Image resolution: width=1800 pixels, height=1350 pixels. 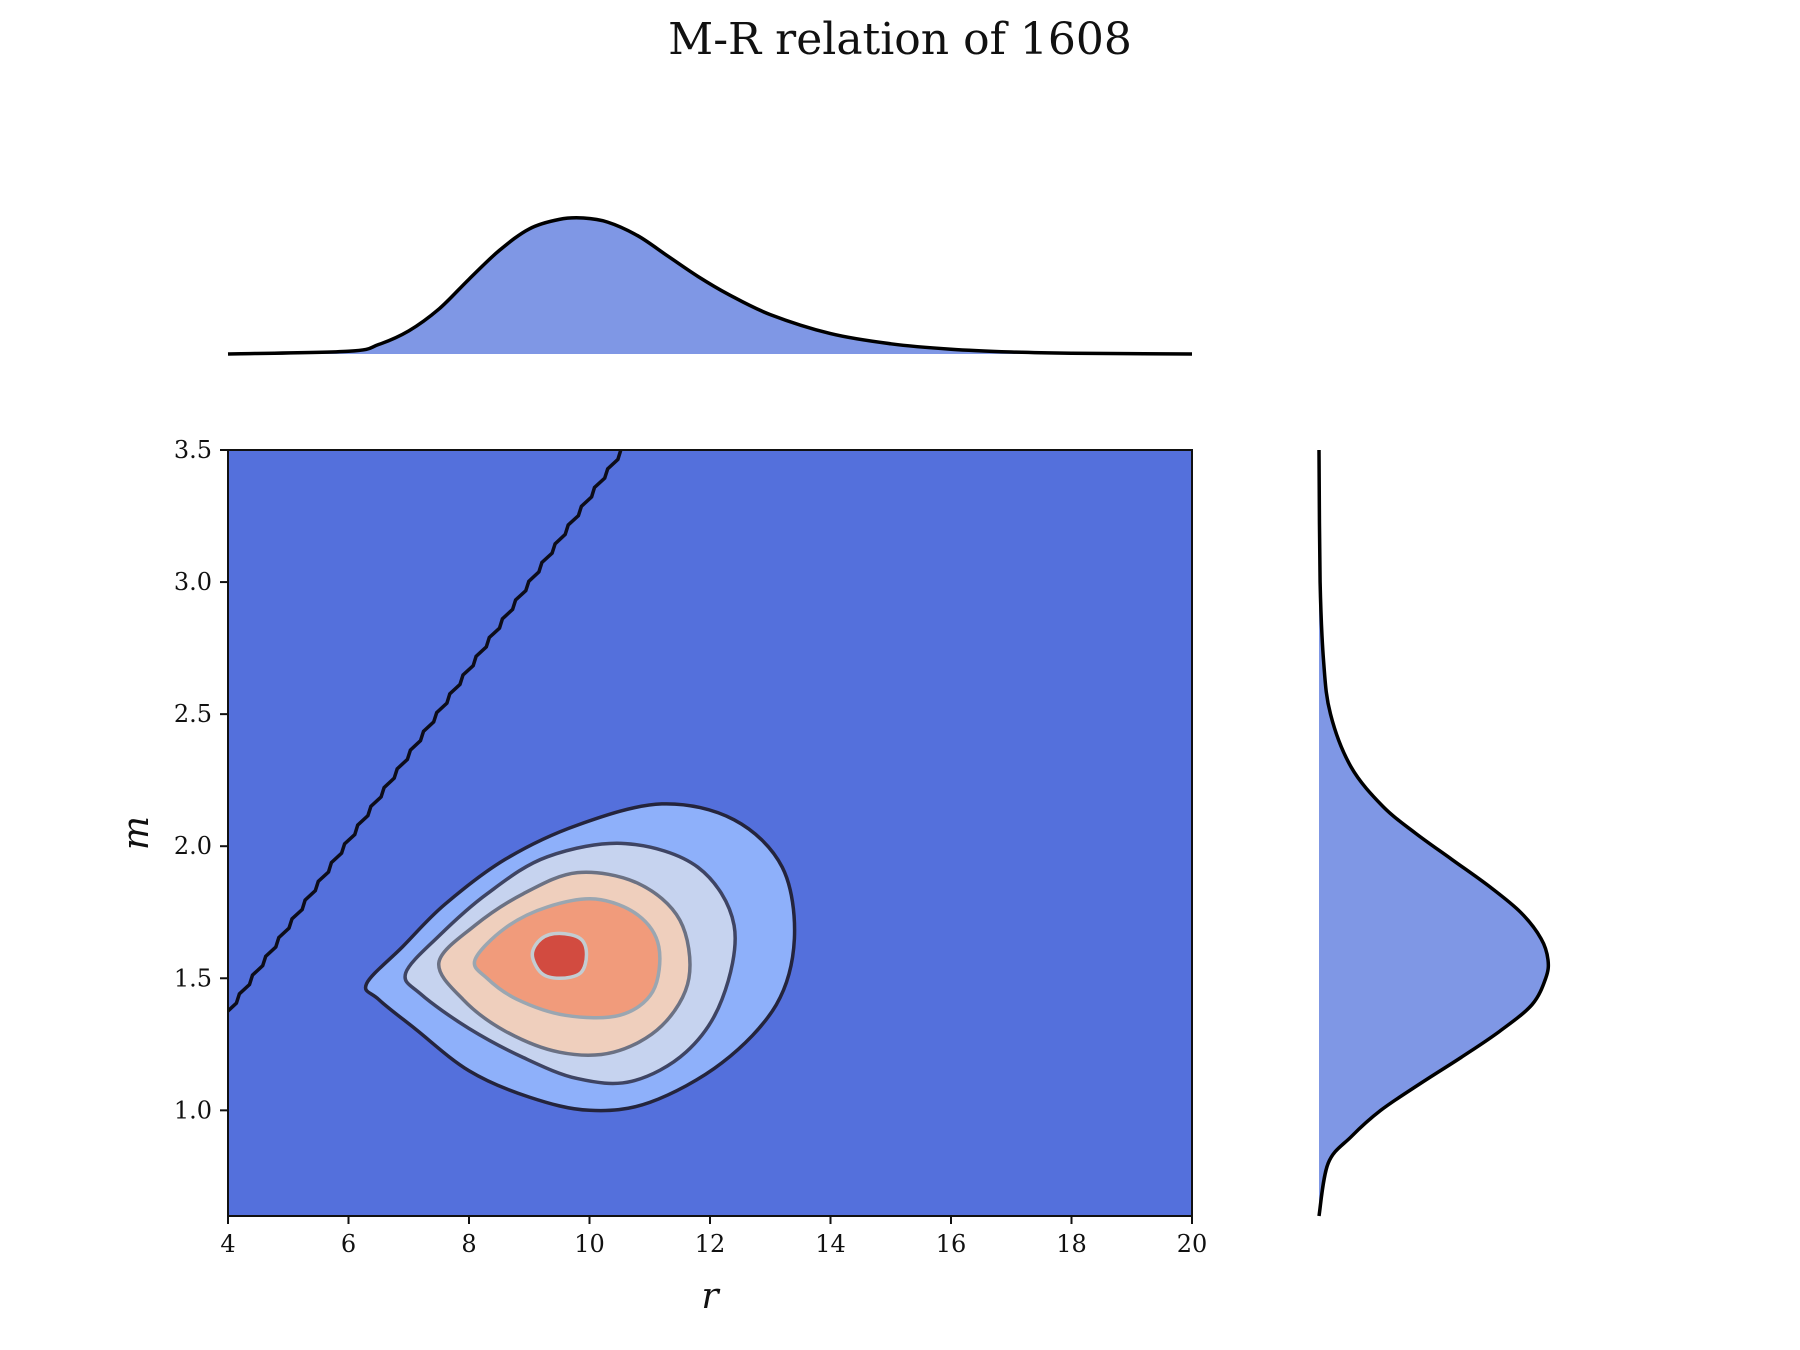 I want to click on y-tick-label: 3.5, so click(x=193, y=450).